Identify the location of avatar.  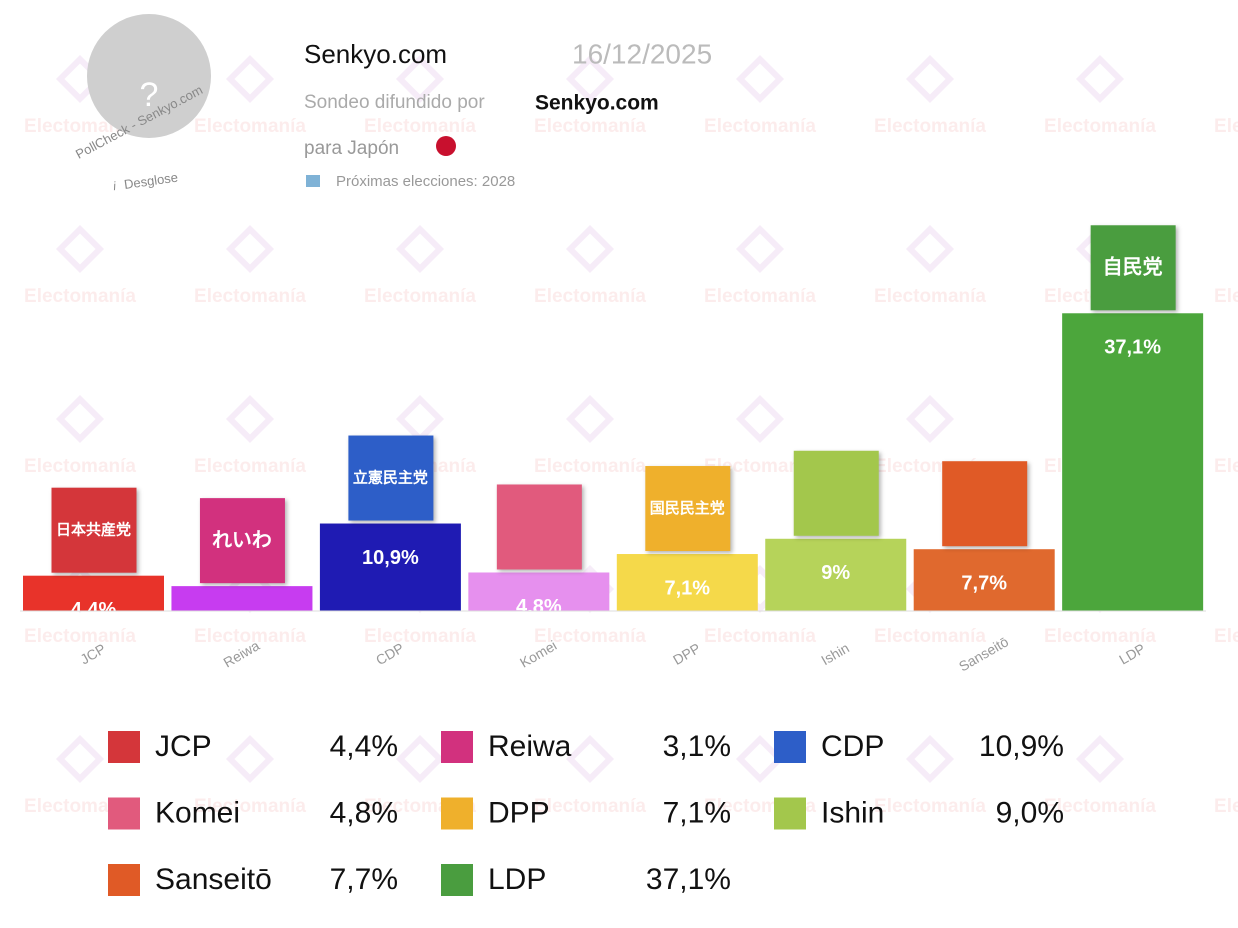
(149, 76).